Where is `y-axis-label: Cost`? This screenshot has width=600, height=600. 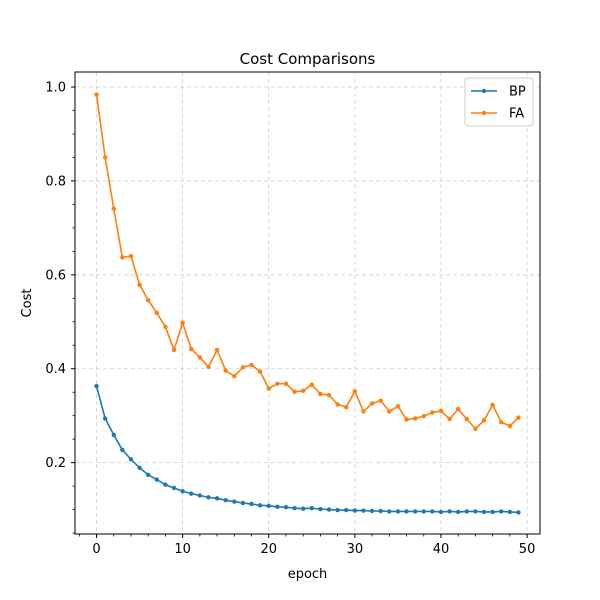 y-axis-label: Cost is located at coordinates (27, 303).